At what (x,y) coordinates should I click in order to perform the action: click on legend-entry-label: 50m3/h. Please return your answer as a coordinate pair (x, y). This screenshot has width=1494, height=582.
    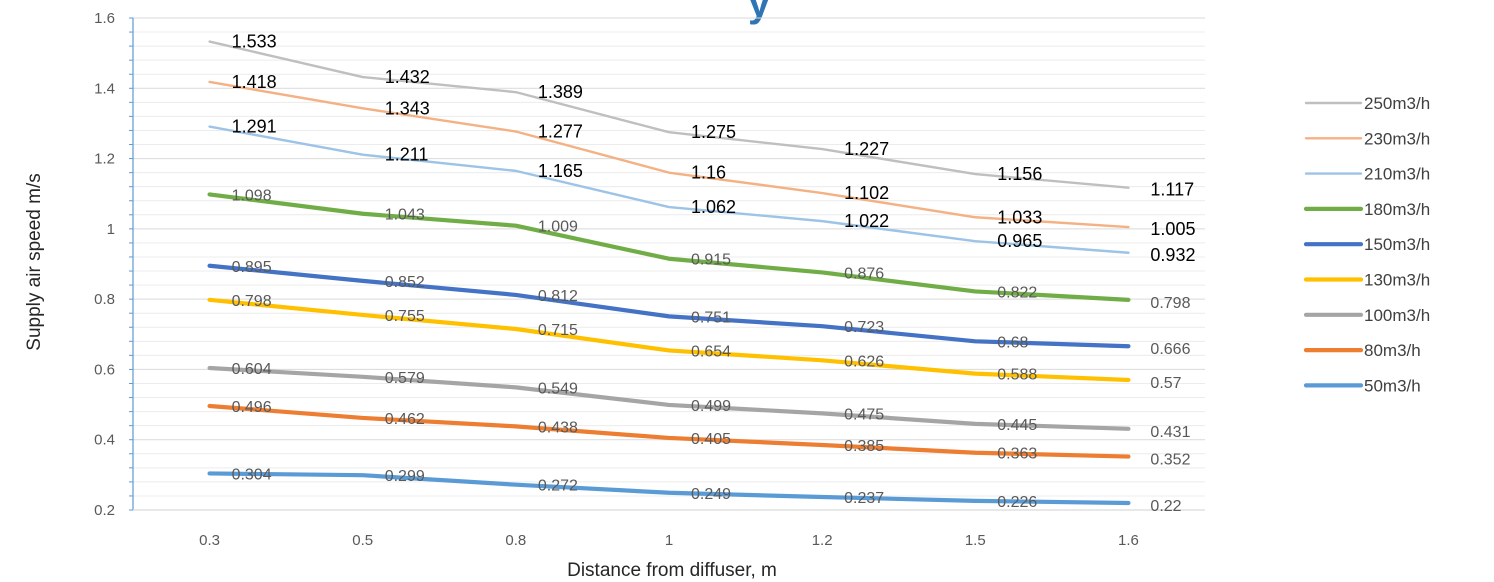
    Looking at the image, I should click on (1392, 385).